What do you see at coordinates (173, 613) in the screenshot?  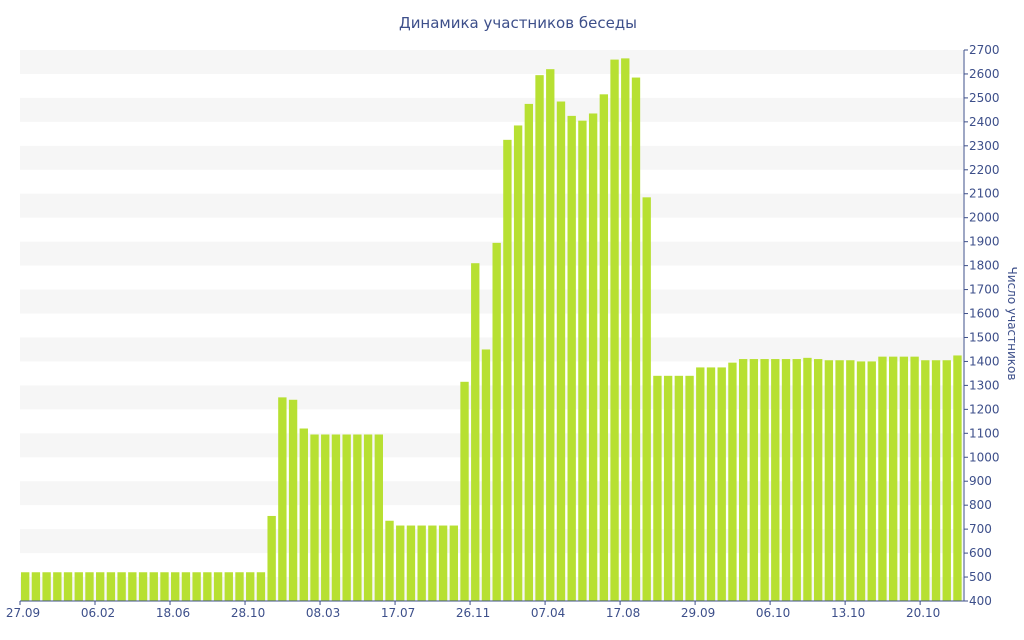 I see `x-tick-label: 18.06` at bounding box center [173, 613].